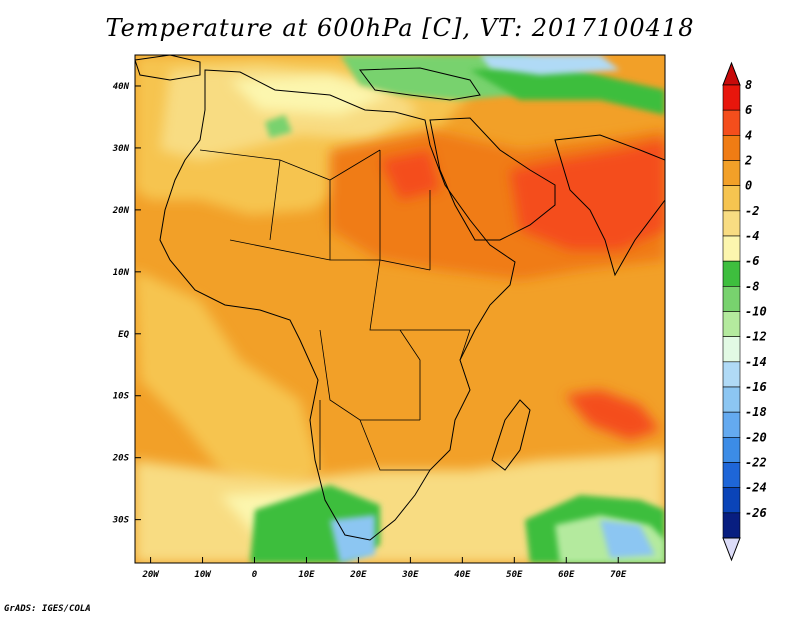  What do you see at coordinates (756, 488) in the screenshot?
I see `colorbar-label: -24` at bounding box center [756, 488].